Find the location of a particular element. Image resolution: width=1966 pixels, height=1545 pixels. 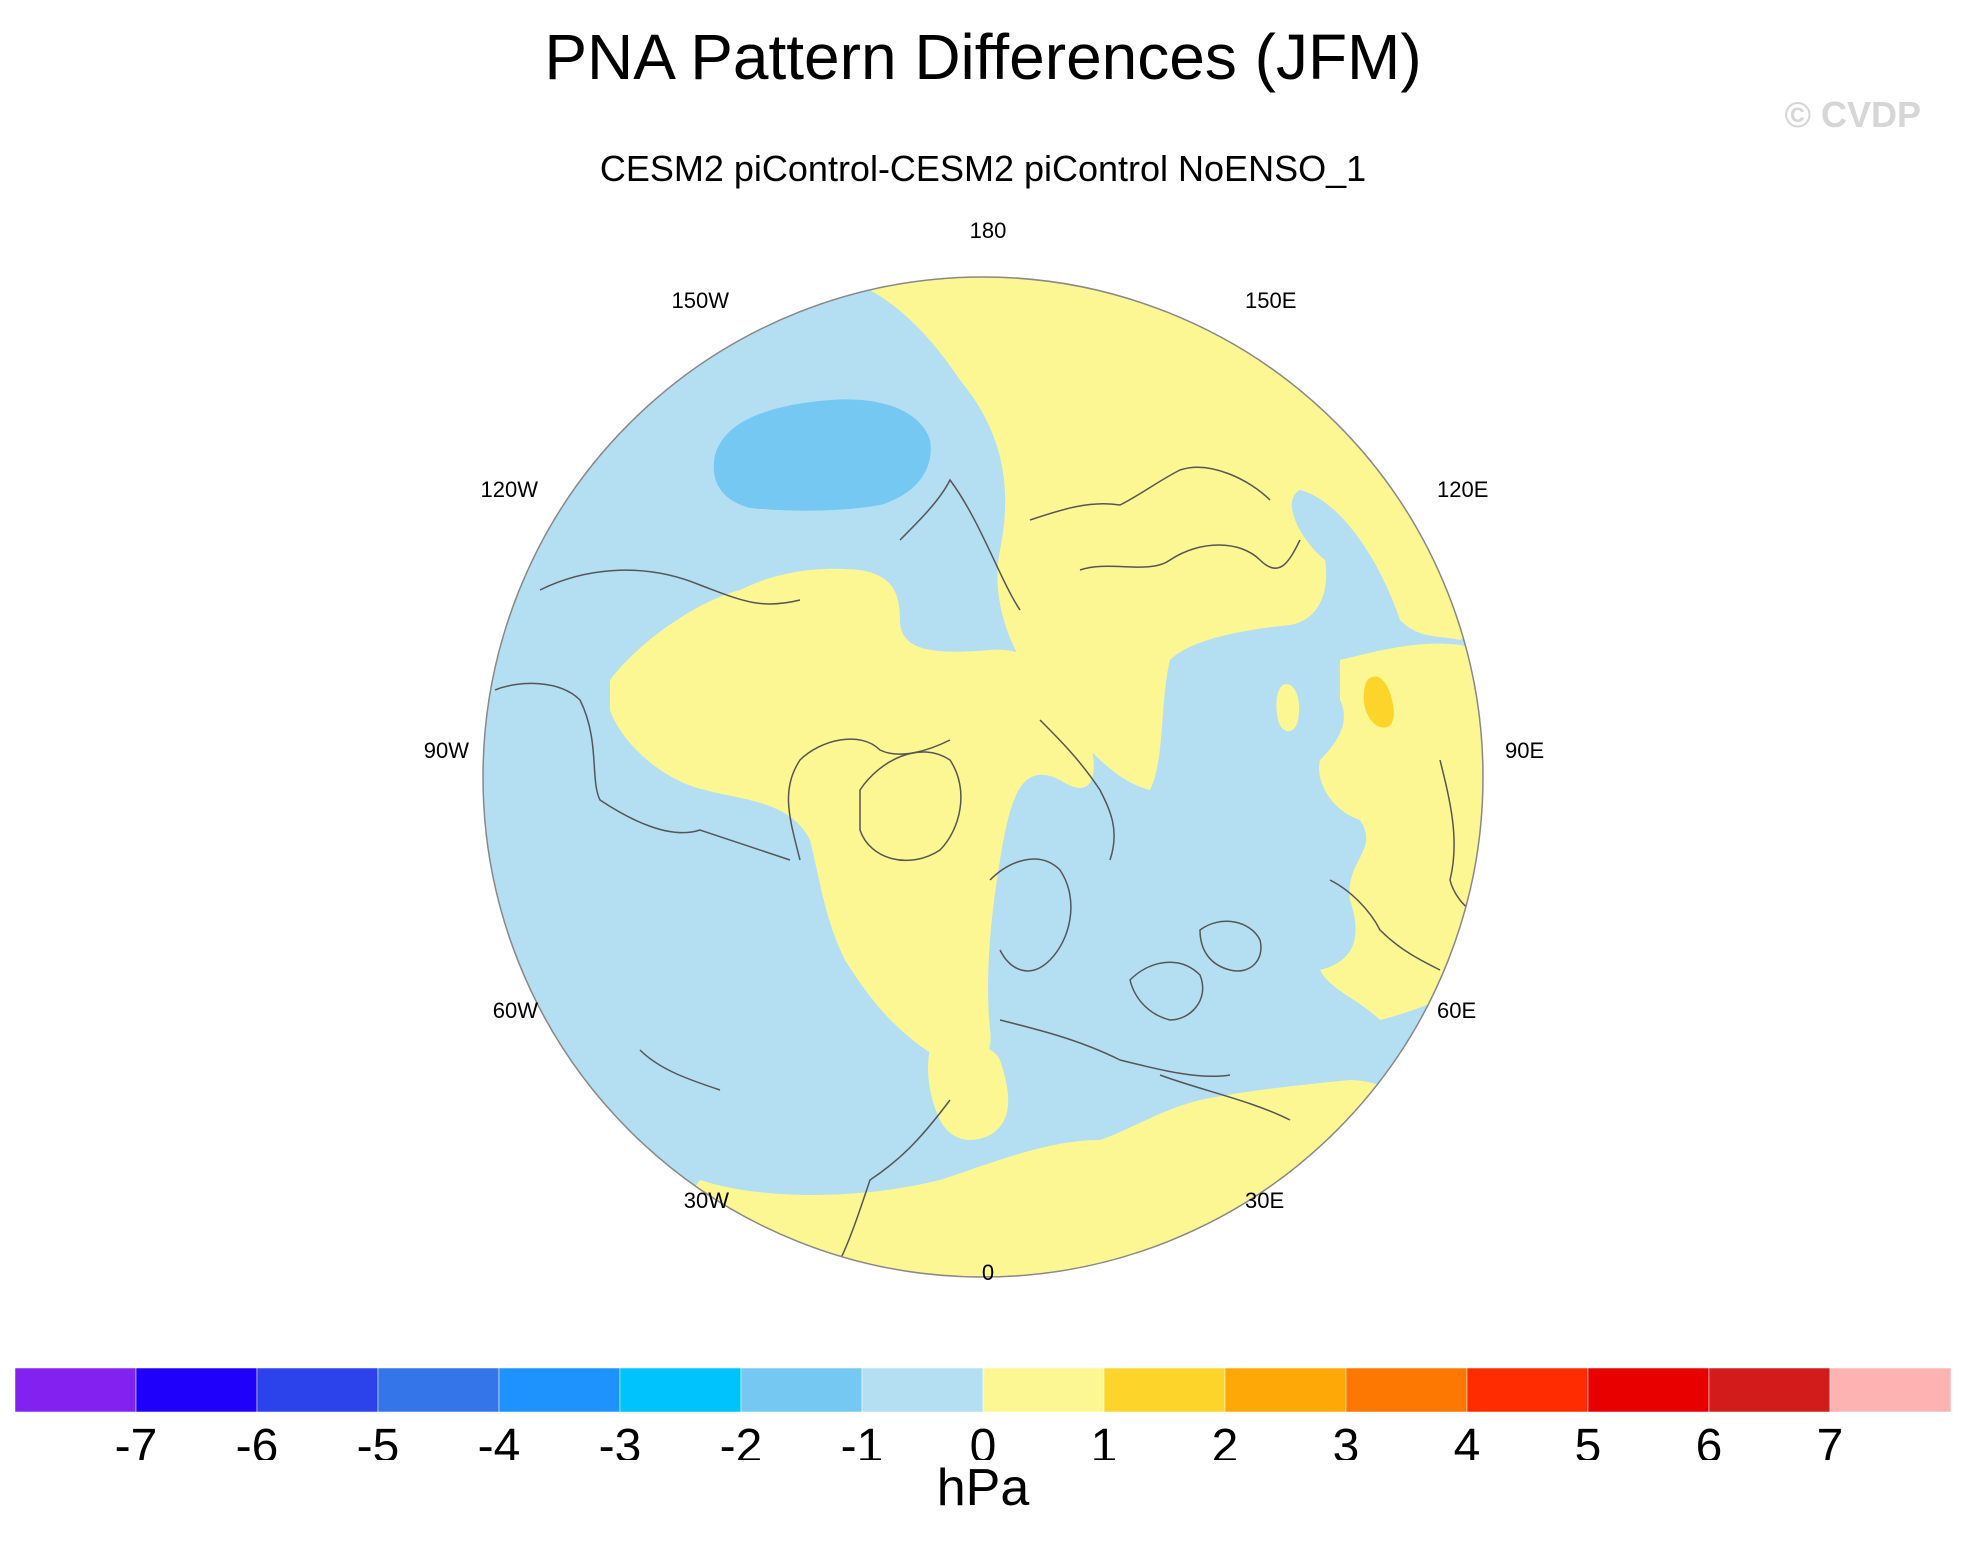

lon-label-180: 180 is located at coordinates (988, 230).